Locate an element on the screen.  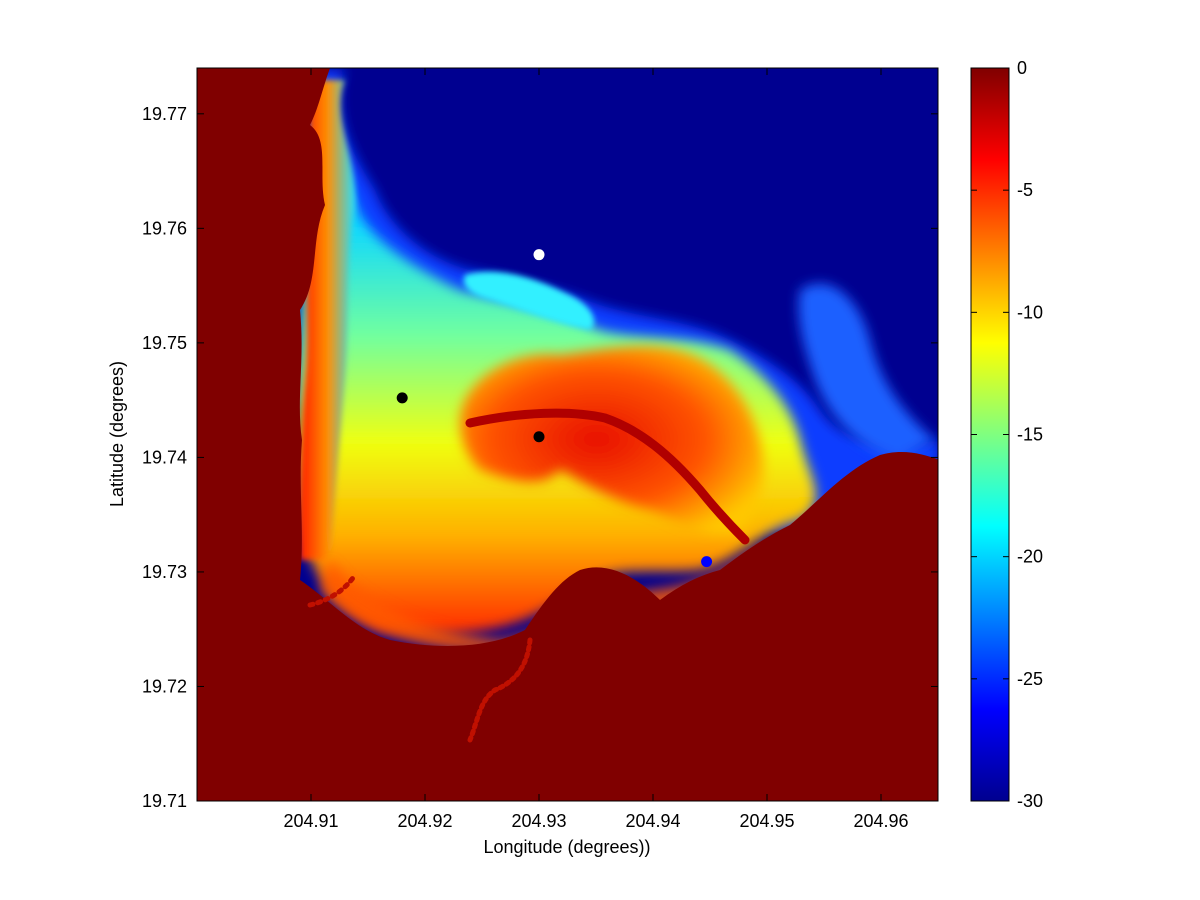
x-axis-label: Longitude (degrees)) is located at coordinates (566, 847).